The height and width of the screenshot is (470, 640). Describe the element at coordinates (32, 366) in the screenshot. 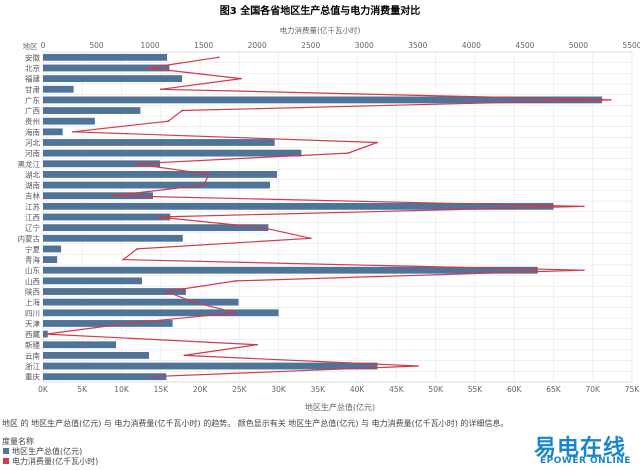

I see `region-label: 浙江` at that location.